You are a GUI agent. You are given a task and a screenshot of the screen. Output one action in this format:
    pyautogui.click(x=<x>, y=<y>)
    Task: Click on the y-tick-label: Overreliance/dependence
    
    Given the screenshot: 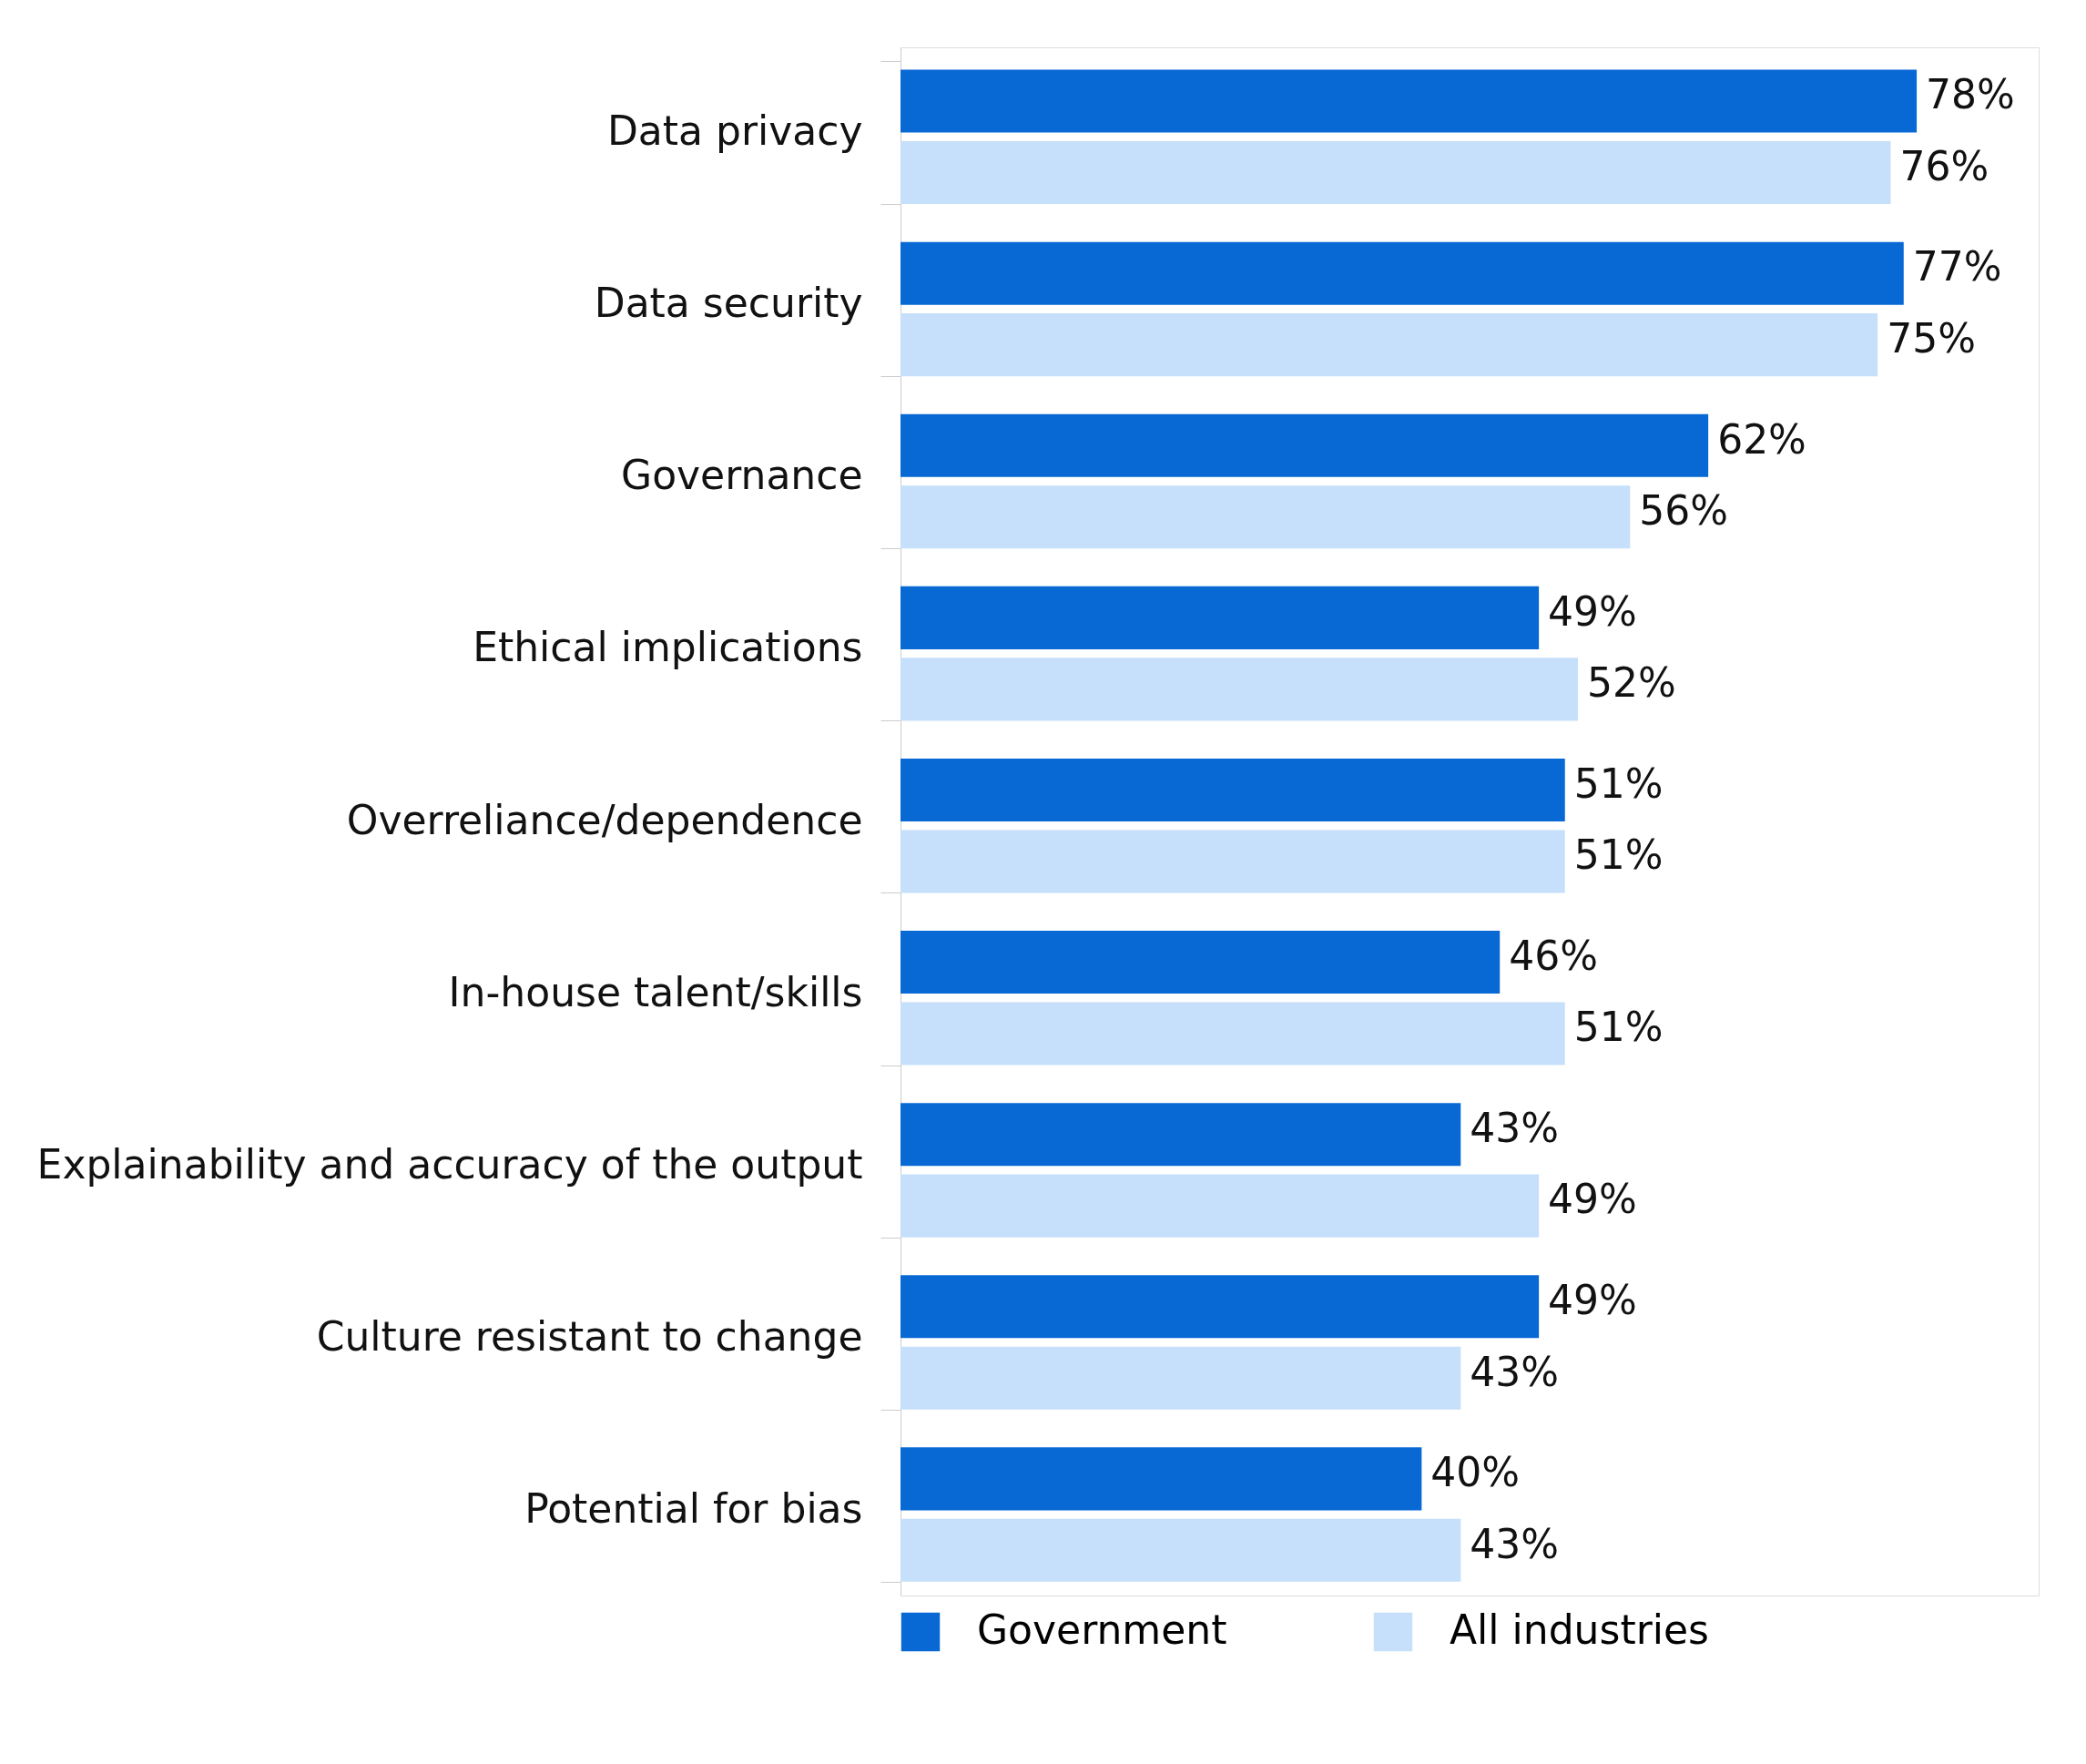 What is the action you would take?
    pyautogui.click(x=604, y=819)
    